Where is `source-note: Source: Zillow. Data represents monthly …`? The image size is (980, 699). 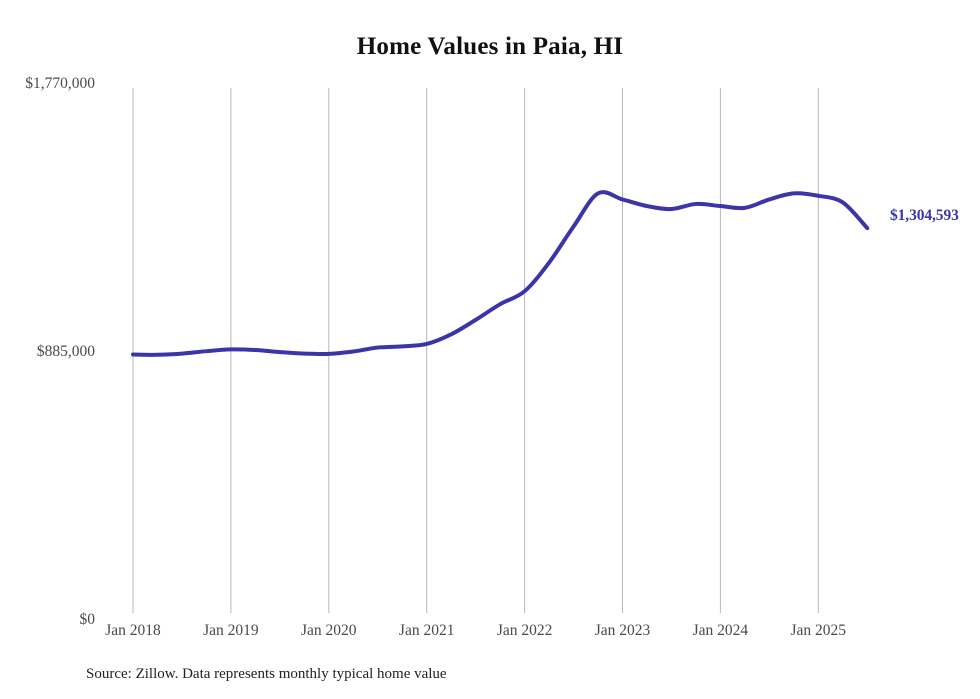 source-note: Source: Zillow. Data represents monthly … is located at coordinates (266, 674).